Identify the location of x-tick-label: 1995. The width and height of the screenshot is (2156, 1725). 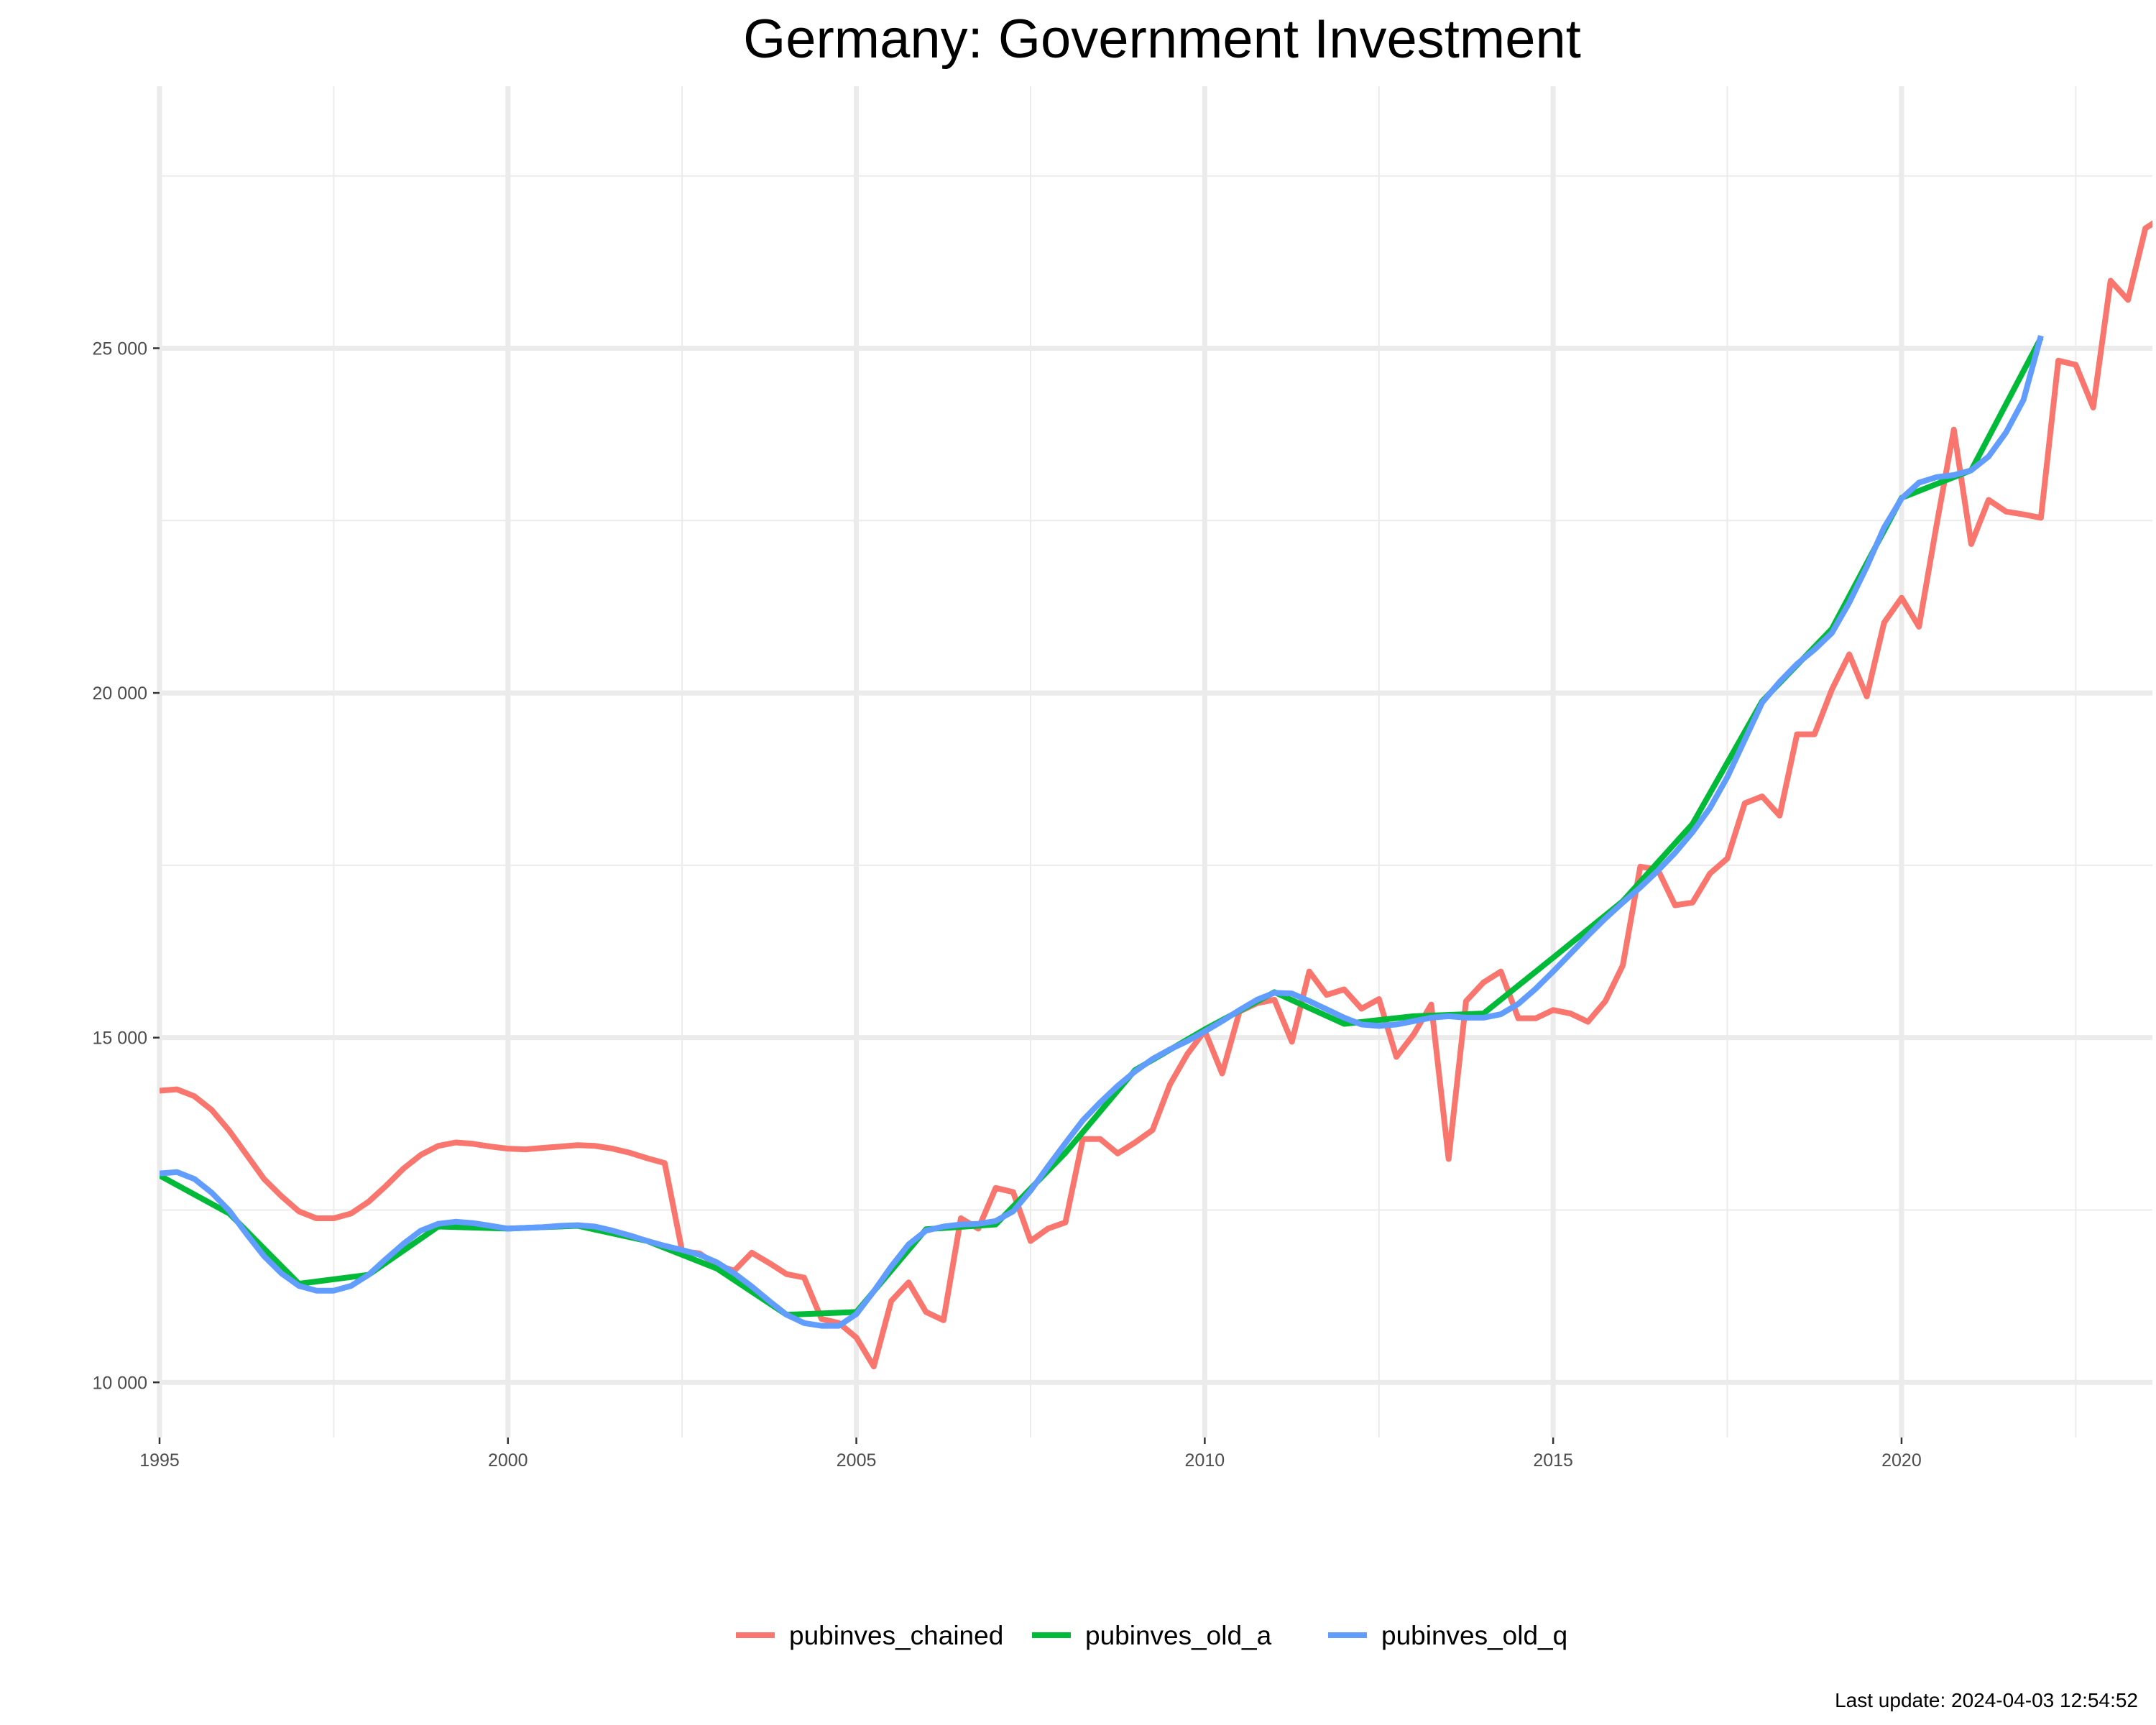
(159, 1460).